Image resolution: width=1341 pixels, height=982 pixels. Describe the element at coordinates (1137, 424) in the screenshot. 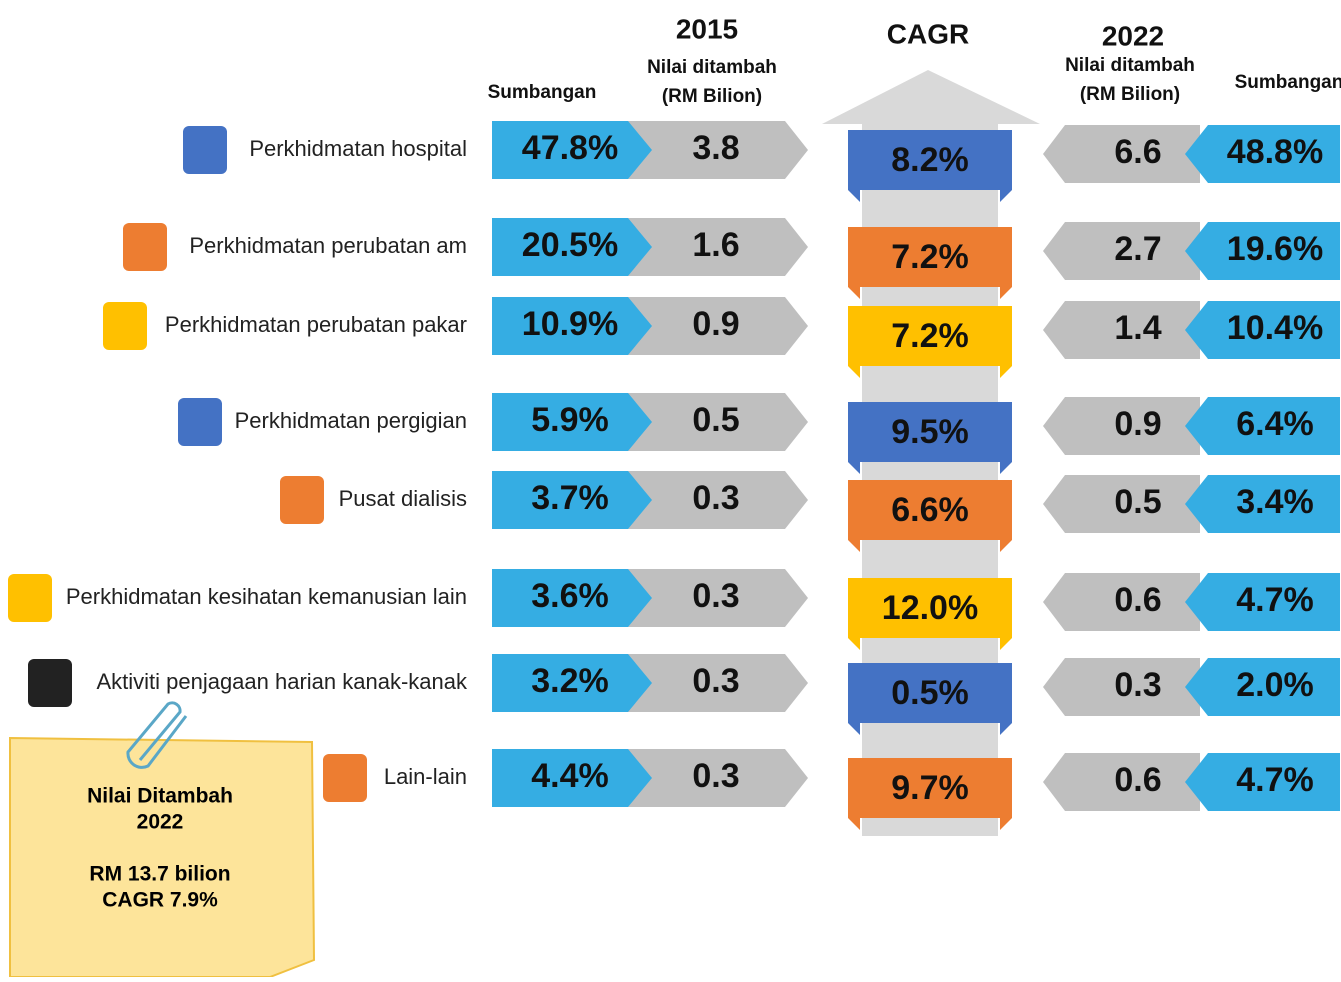

I see `value-2022: 0.9` at that location.